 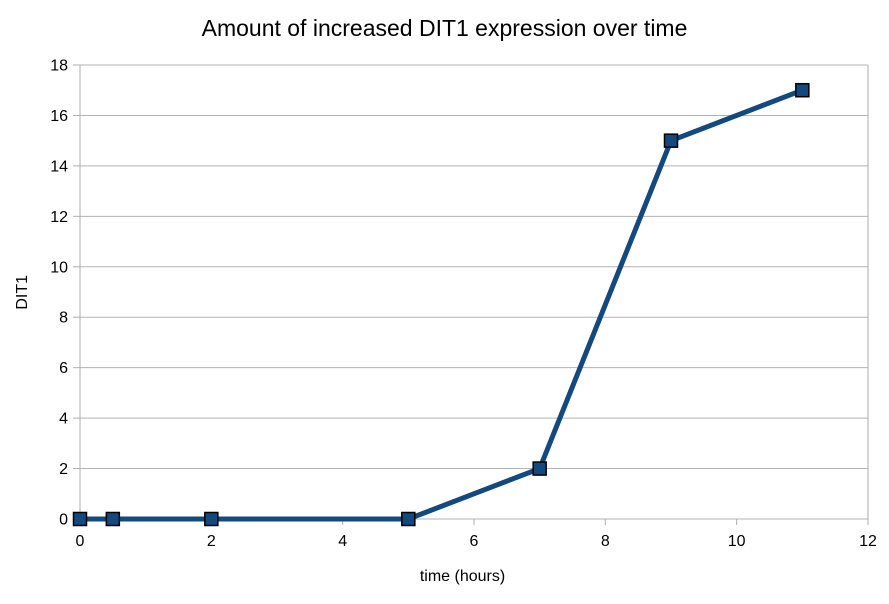 What do you see at coordinates (462, 576) in the screenshot?
I see `x-axis-title: time (hours)` at bounding box center [462, 576].